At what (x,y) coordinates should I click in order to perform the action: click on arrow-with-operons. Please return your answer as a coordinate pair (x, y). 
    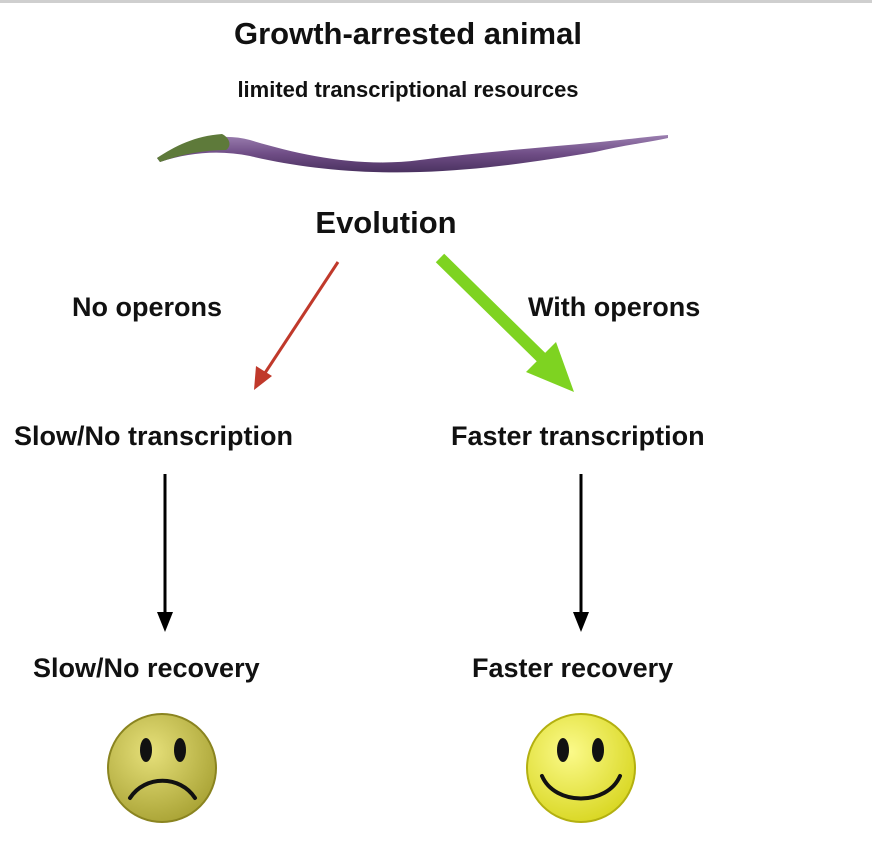
    Looking at the image, I should click on (504, 322).